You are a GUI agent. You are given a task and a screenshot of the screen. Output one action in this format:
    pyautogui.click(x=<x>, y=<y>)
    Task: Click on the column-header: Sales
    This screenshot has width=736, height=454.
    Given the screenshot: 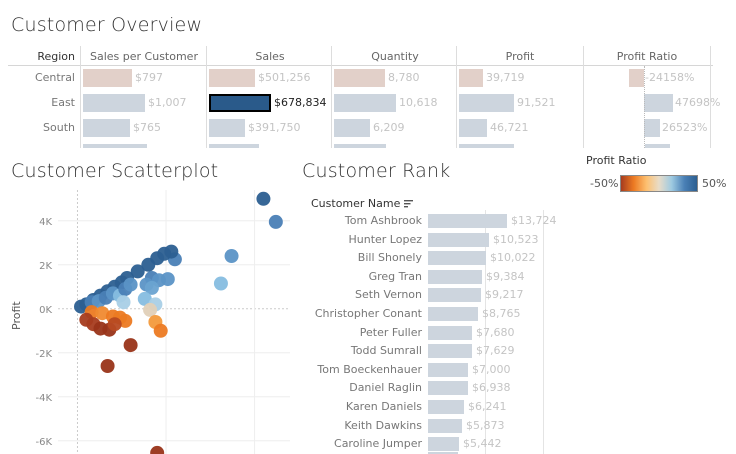 What is the action you would take?
    pyautogui.click(x=270, y=56)
    